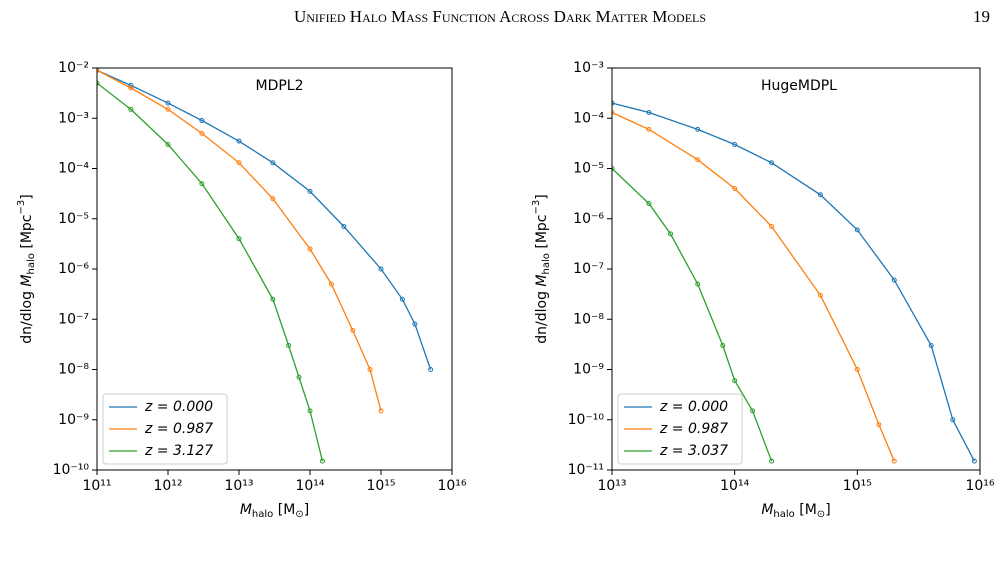  Describe the element at coordinates (821, 514) in the screenshot. I see `label-part: ⊙` at that location.